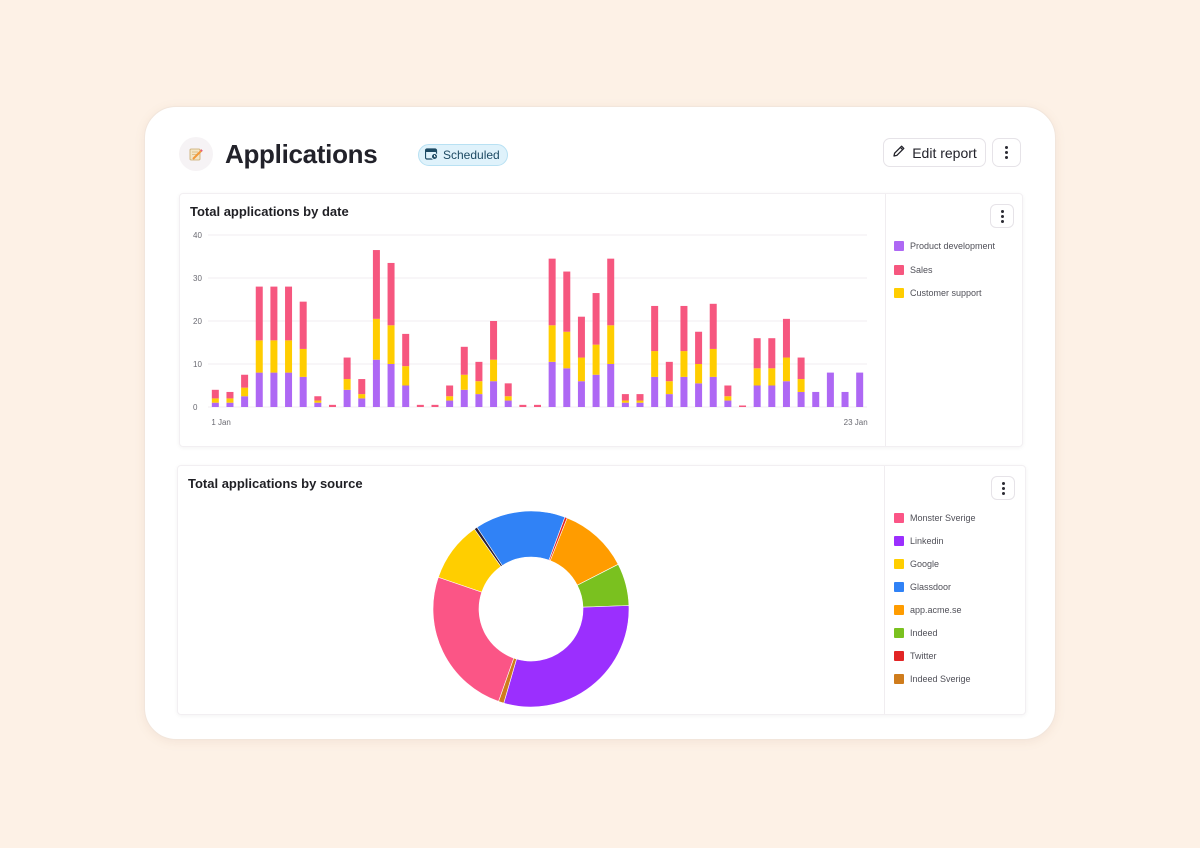 This screenshot has width=1200, height=848. I want to click on edit-report-button: Edit report, so click(934, 152).